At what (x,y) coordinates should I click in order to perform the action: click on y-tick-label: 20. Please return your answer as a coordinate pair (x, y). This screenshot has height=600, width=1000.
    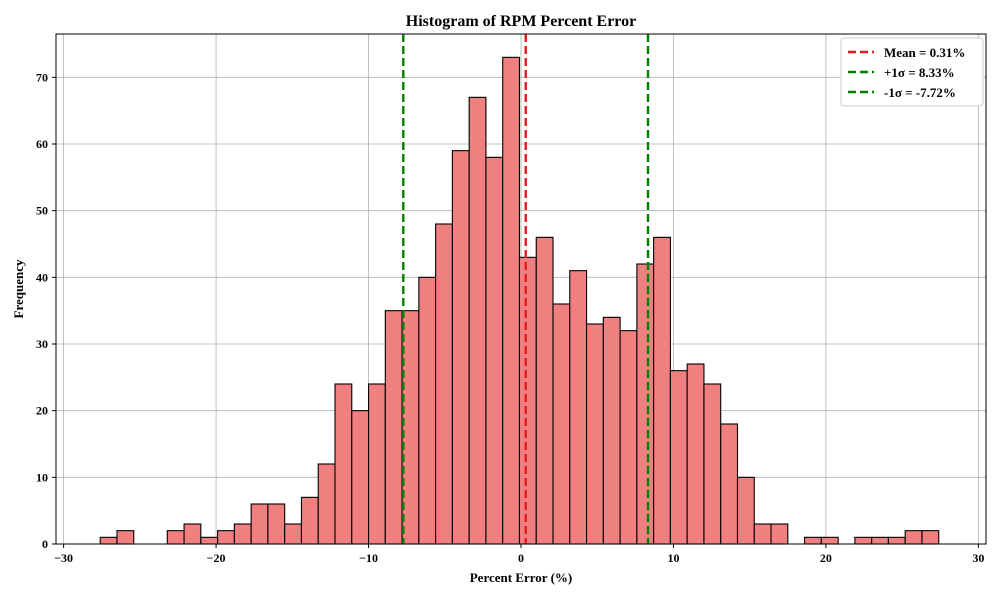
    Looking at the image, I should click on (42, 411).